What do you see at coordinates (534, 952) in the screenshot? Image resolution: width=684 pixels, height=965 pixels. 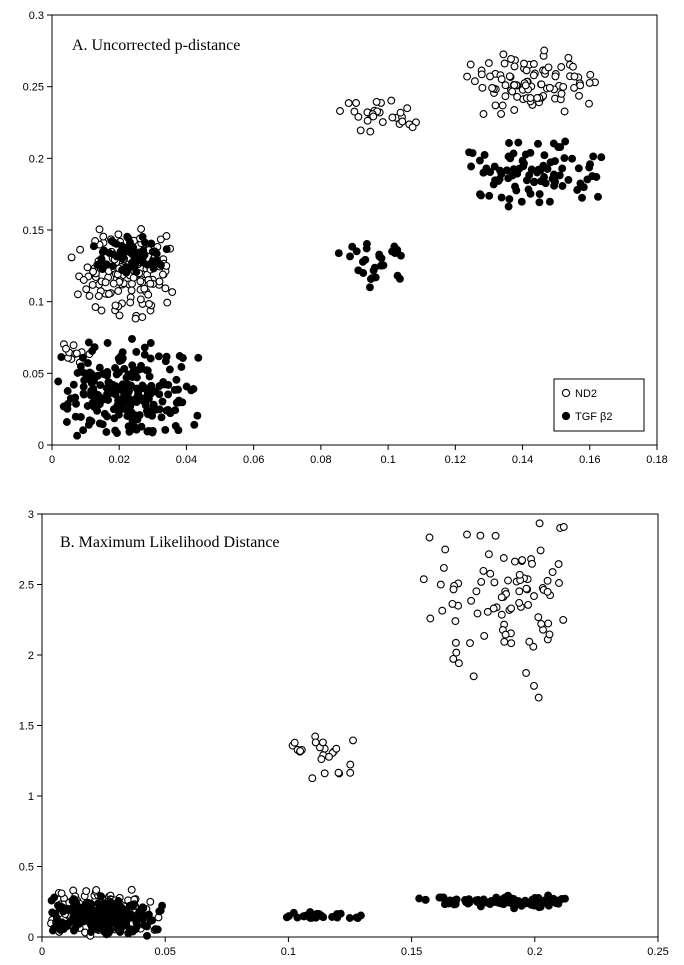 I see `panel-b-x-tick-label: 0.2` at bounding box center [534, 952].